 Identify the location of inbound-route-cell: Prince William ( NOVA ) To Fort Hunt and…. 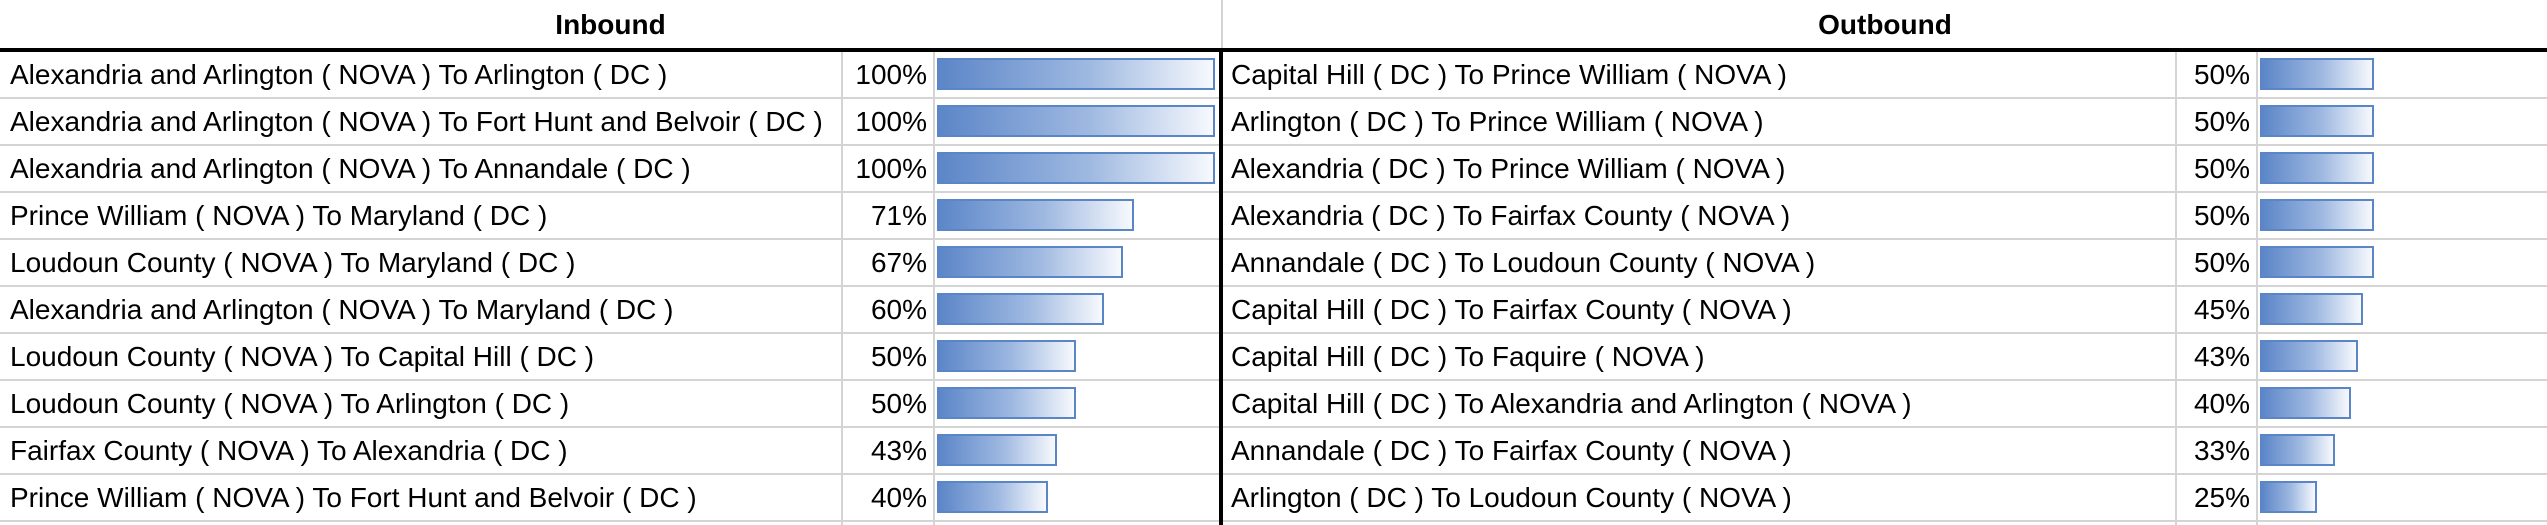
(353, 497).